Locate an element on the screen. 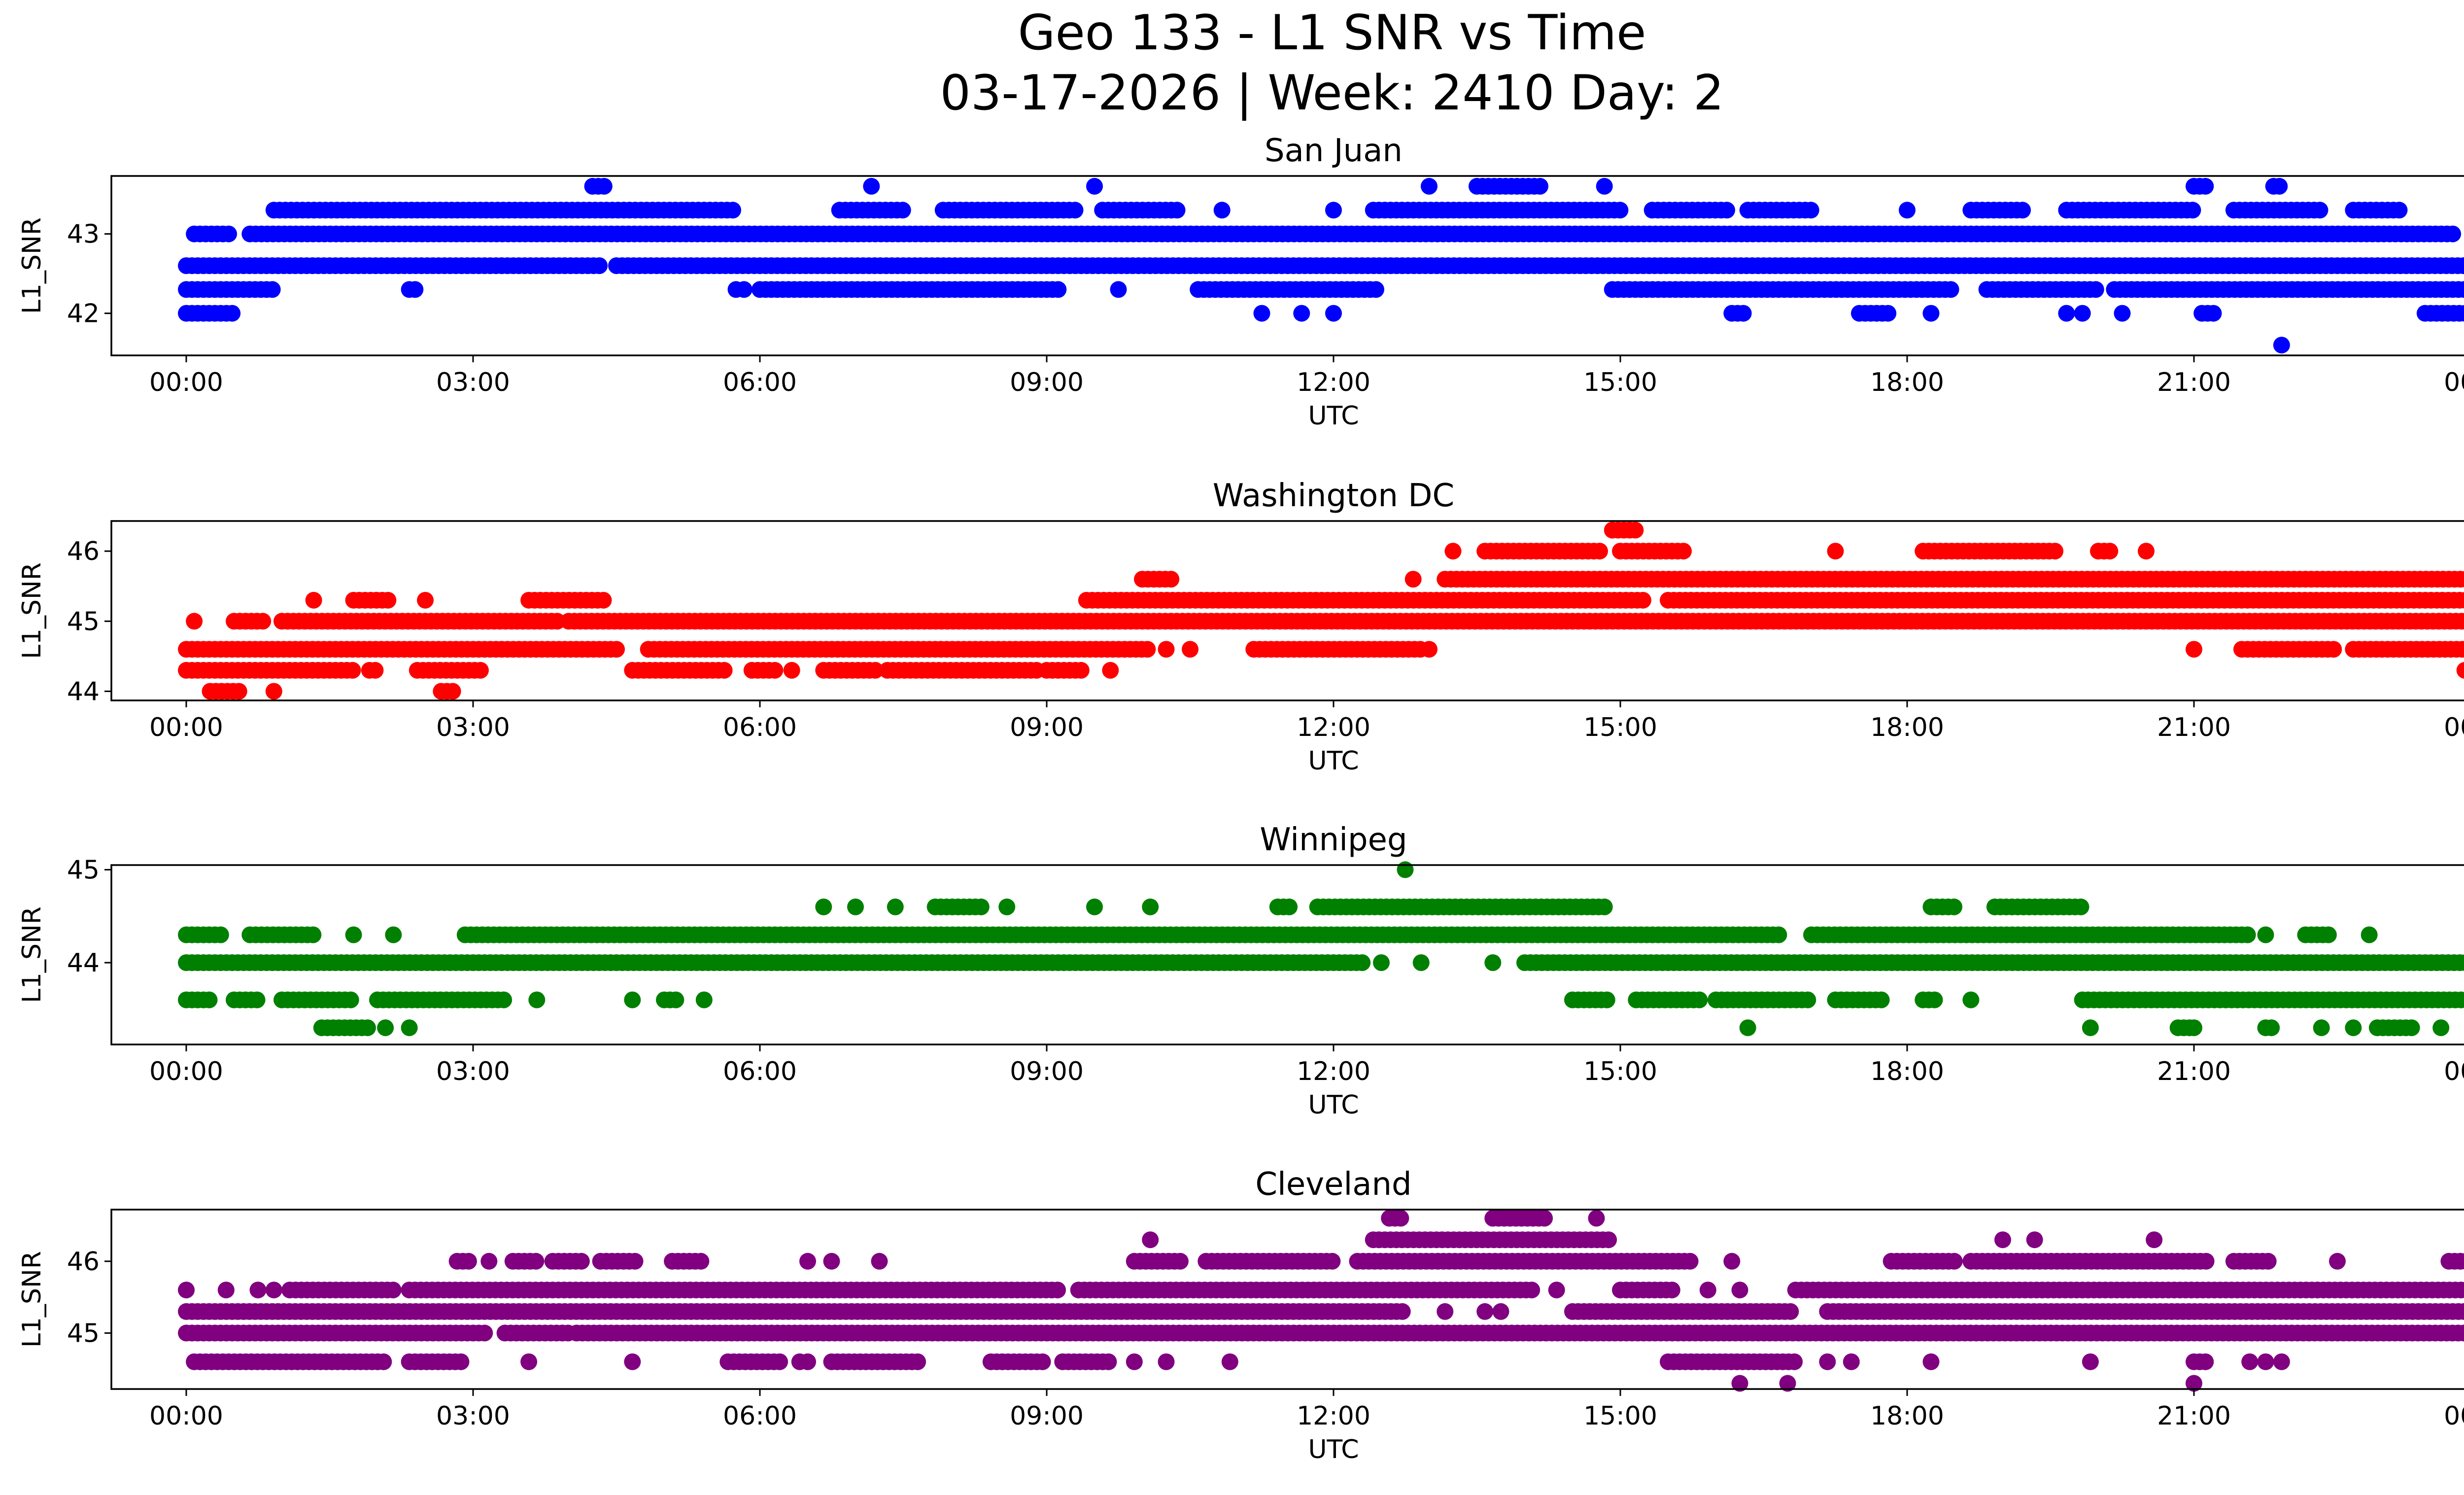 This screenshot has width=2464, height=1495. y-tick-label: 45 is located at coordinates (83, 870).